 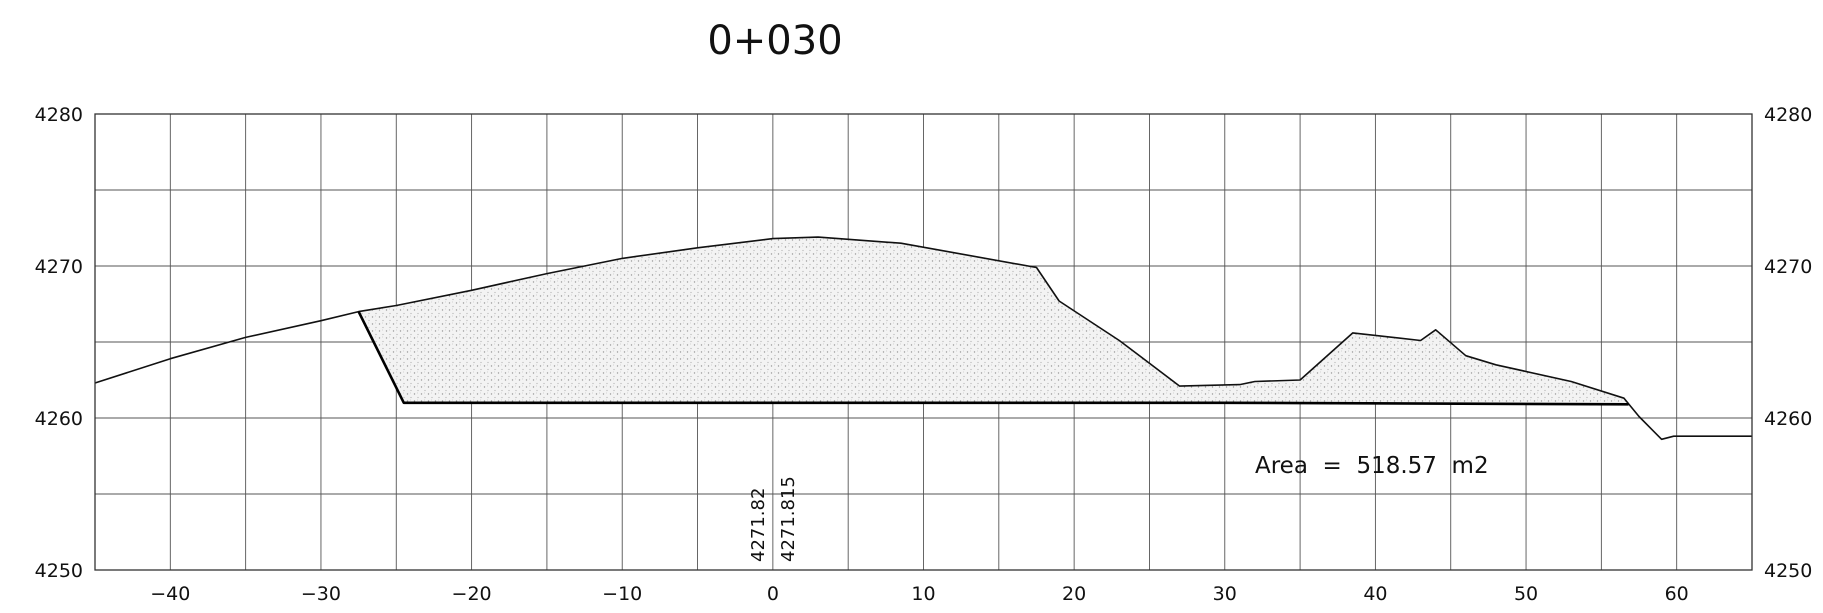 I want to click on x-tick-label: −10, so click(x=622, y=594).